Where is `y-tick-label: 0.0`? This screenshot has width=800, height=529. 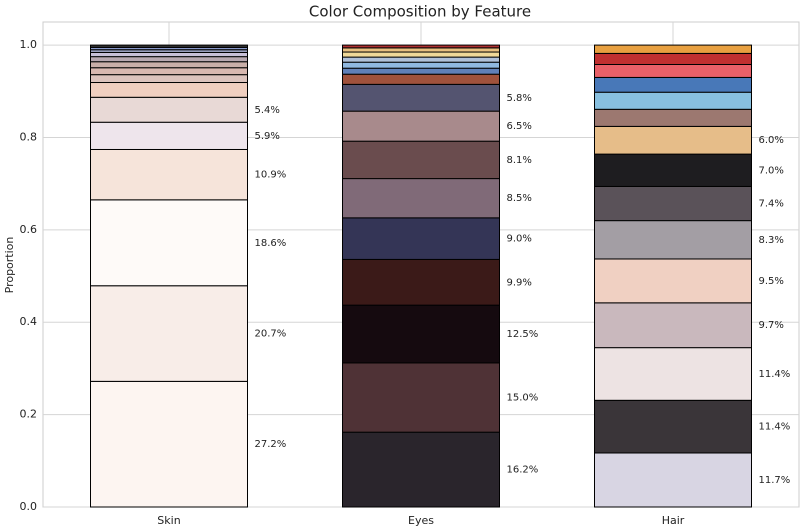
y-tick-label: 0.0 is located at coordinates (29, 506).